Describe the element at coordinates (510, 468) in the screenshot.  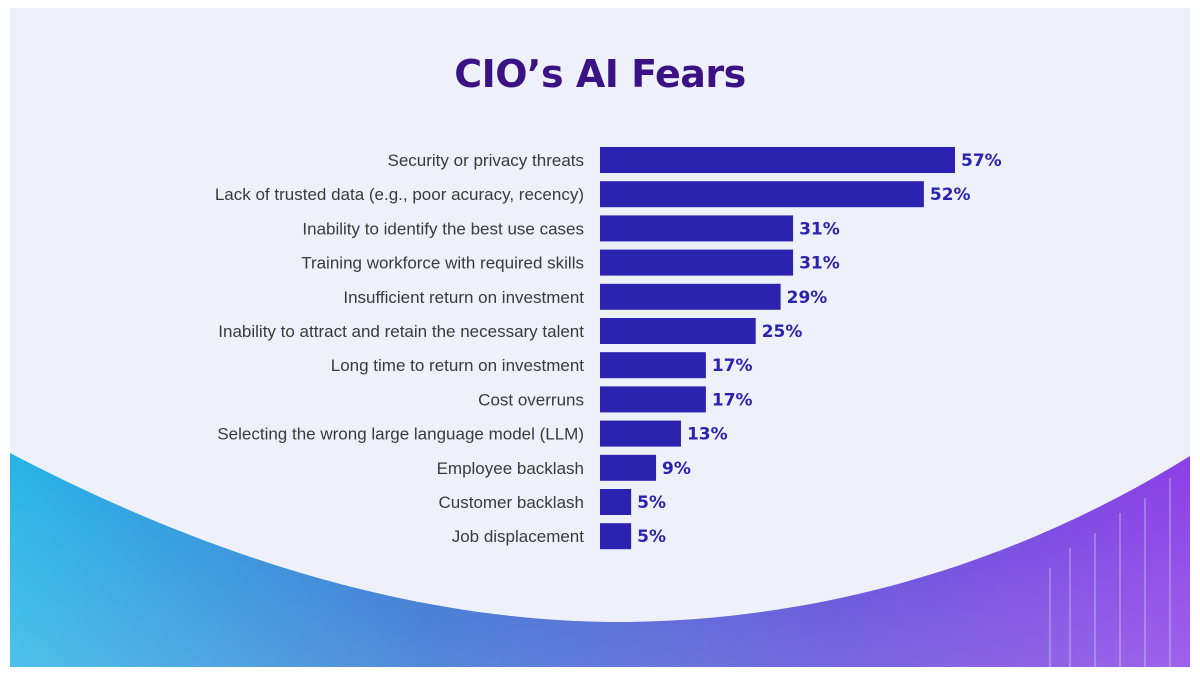
I see `category-label: Employee backlash` at that location.